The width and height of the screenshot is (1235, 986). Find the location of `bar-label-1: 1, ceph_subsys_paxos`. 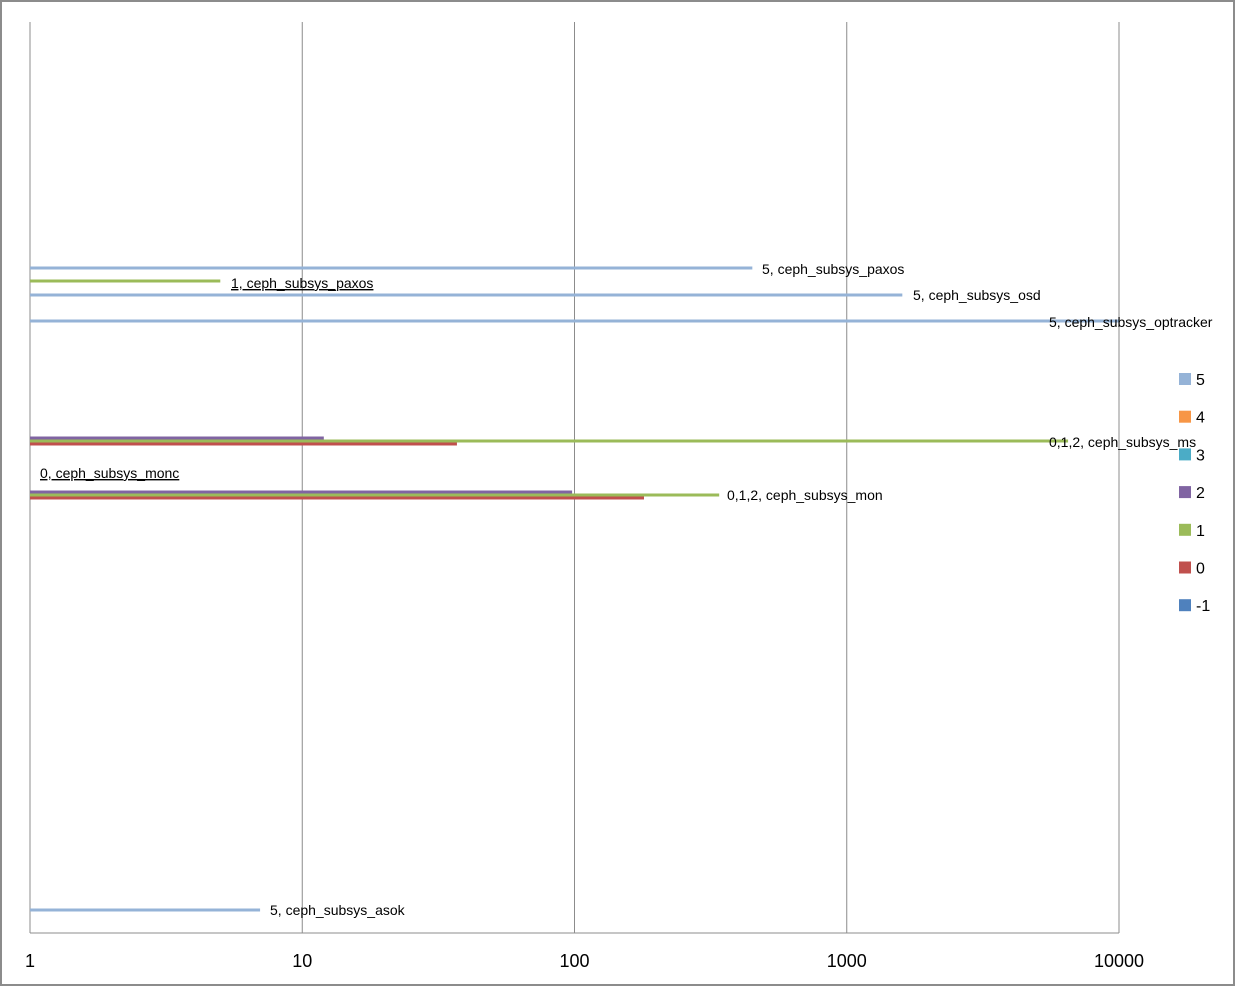

bar-label-1: 1, ceph_subsys_paxos is located at coordinates (302, 283).